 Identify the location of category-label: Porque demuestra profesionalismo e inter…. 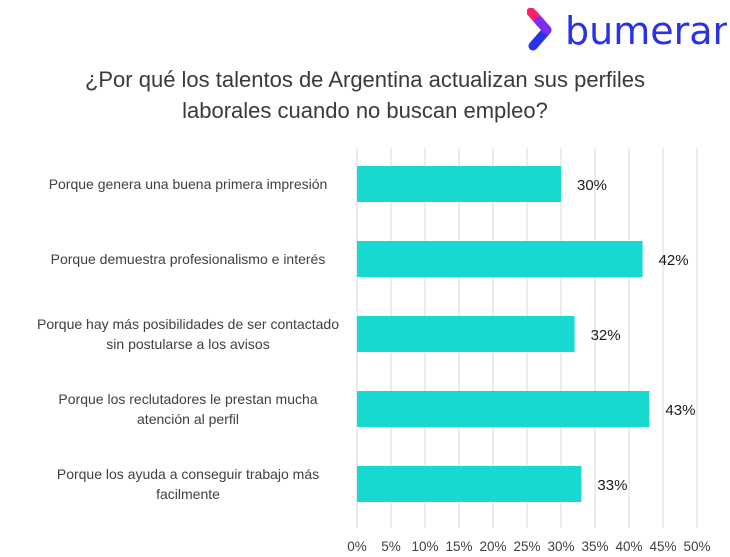
(188, 259).